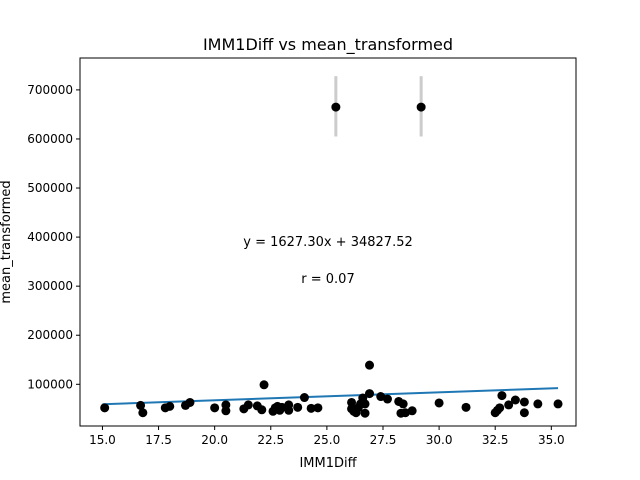  Describe the element at coordinates (50, 188) in the screenshot. I see `y-tick-label: 500000` at that location.